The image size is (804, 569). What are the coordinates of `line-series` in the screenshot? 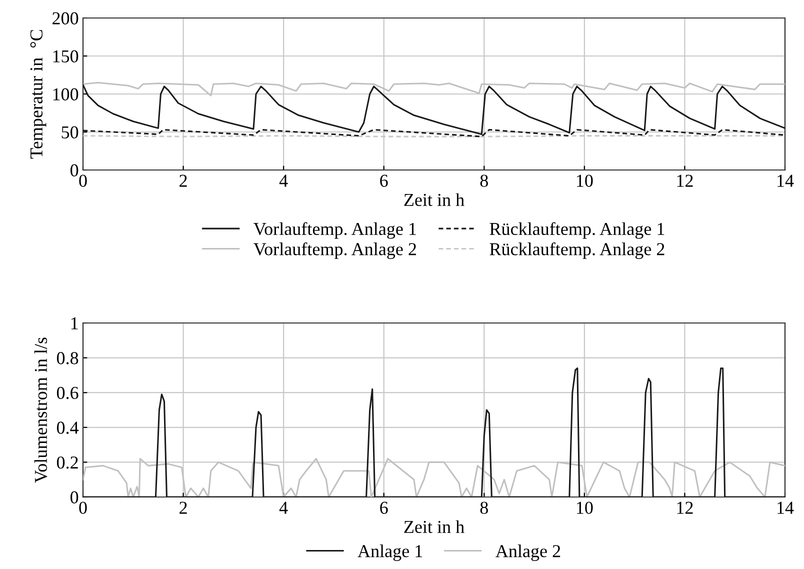 It's located at (434, 110).